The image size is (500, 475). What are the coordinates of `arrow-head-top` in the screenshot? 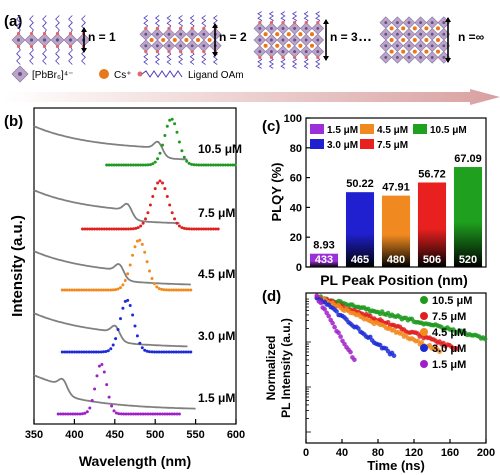 It's located at (326, 21).